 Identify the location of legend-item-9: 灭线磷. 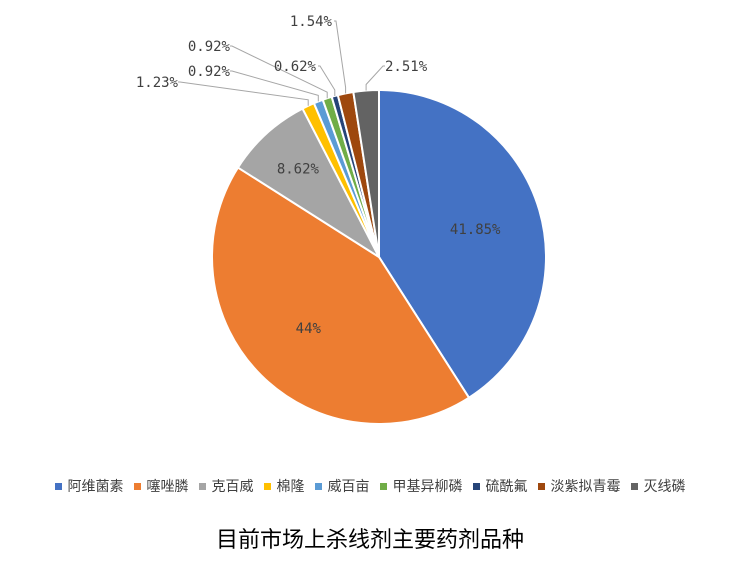
(658, 486).